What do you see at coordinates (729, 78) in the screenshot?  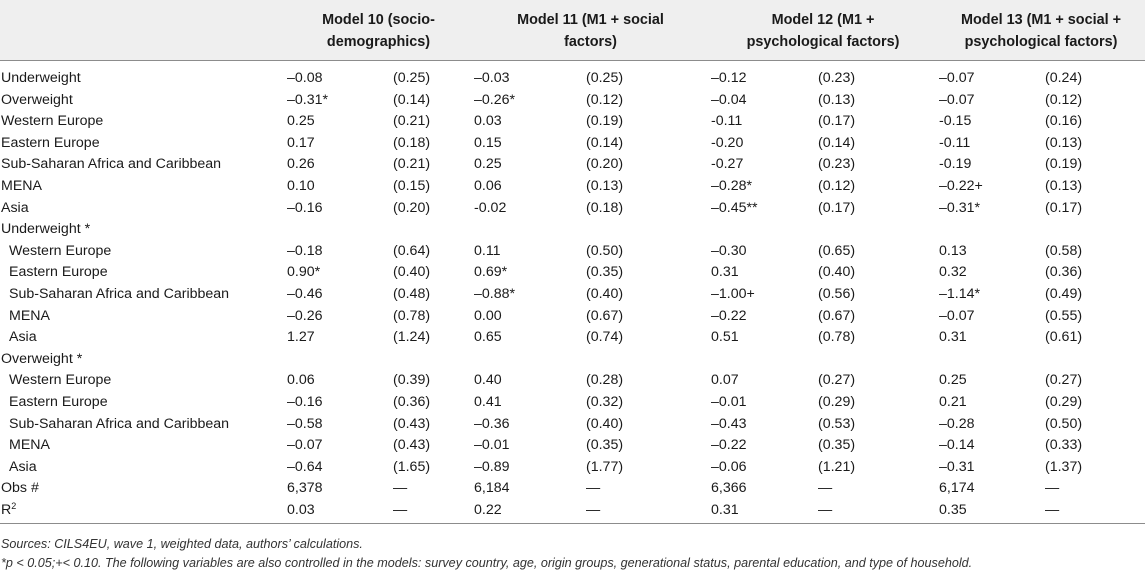 I see `coefficient-cell: –0.12` at bounding box center [729, 78].